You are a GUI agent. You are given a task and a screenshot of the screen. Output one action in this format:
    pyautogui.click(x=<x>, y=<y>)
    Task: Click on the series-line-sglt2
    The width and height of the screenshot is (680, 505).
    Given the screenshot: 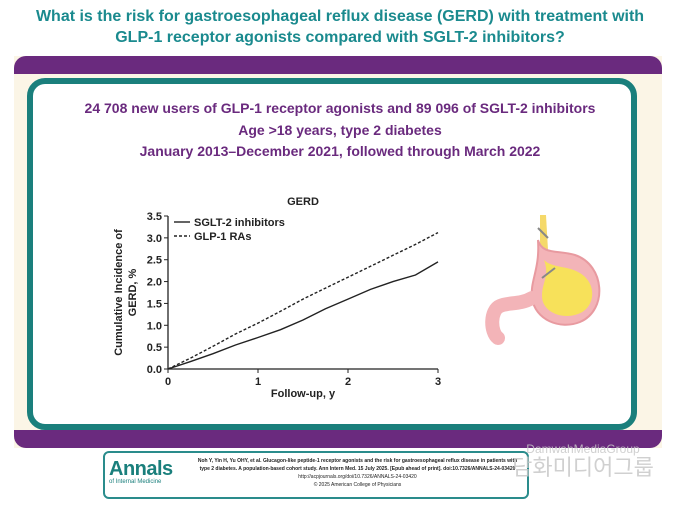 What is the action you would take?
    pyautogui.click(x=303, y=315)
    